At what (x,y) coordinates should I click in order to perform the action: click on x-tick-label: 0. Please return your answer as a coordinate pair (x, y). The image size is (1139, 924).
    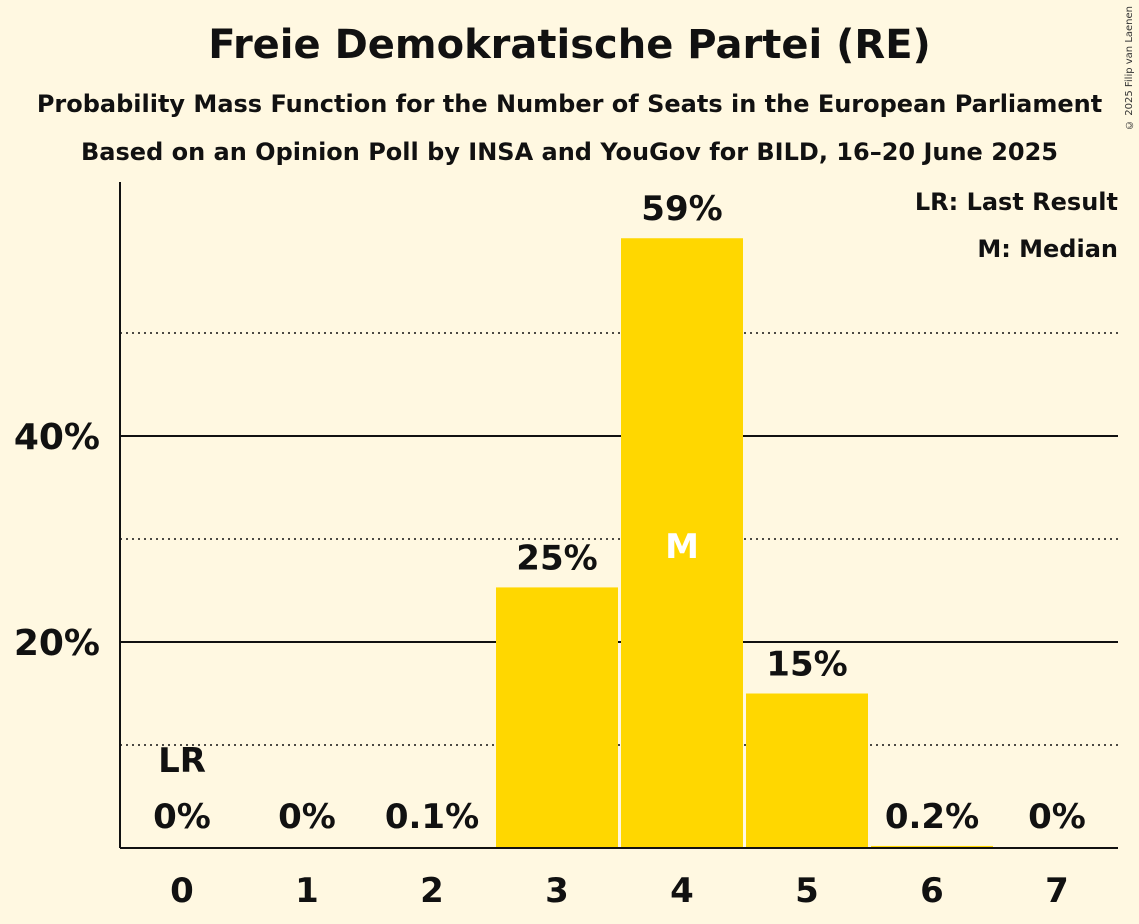
    Looking at the image, I should click on (182, 891).